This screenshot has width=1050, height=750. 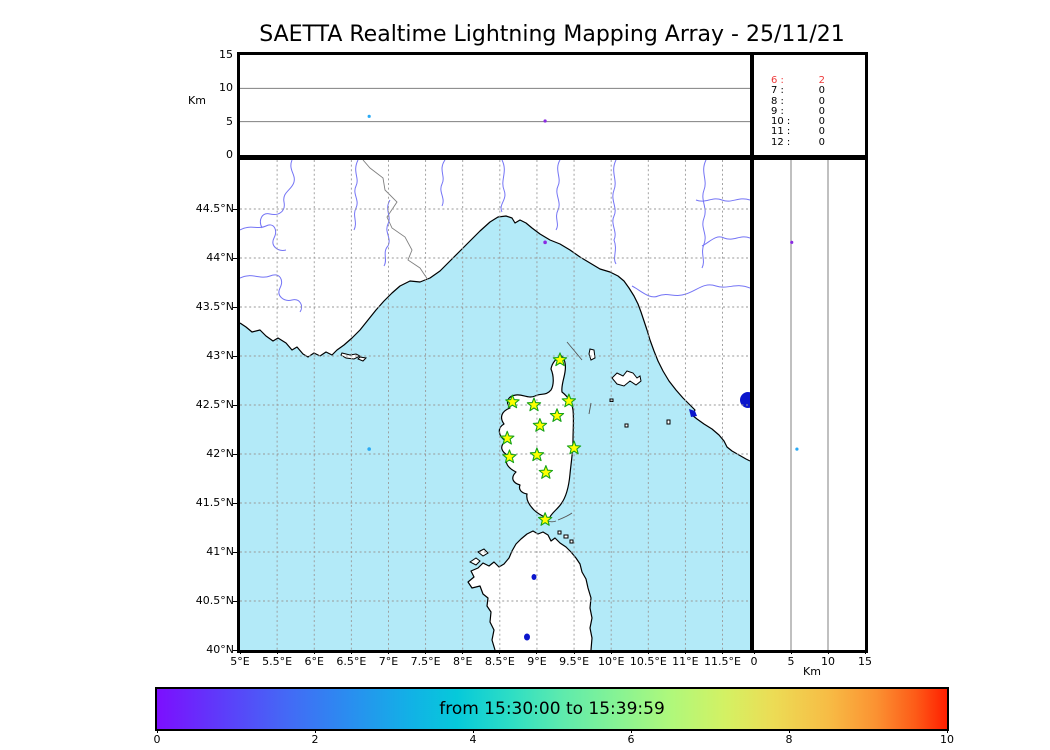 I want to click on longitude-tick-label: 9.5°E, so click(x=574, y=661).